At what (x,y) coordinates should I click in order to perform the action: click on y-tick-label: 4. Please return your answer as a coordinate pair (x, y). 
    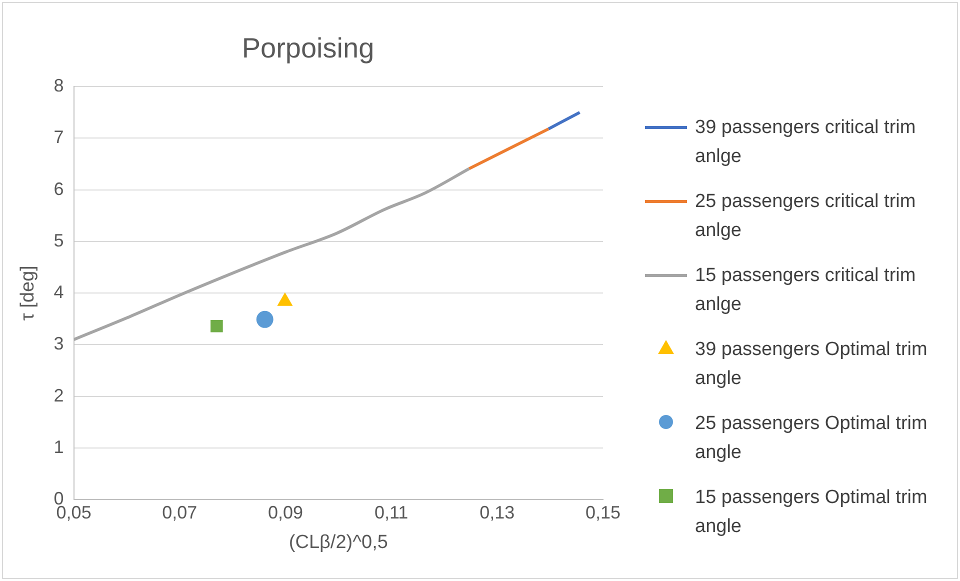
    Looking at the image, I should click on (59, 292).